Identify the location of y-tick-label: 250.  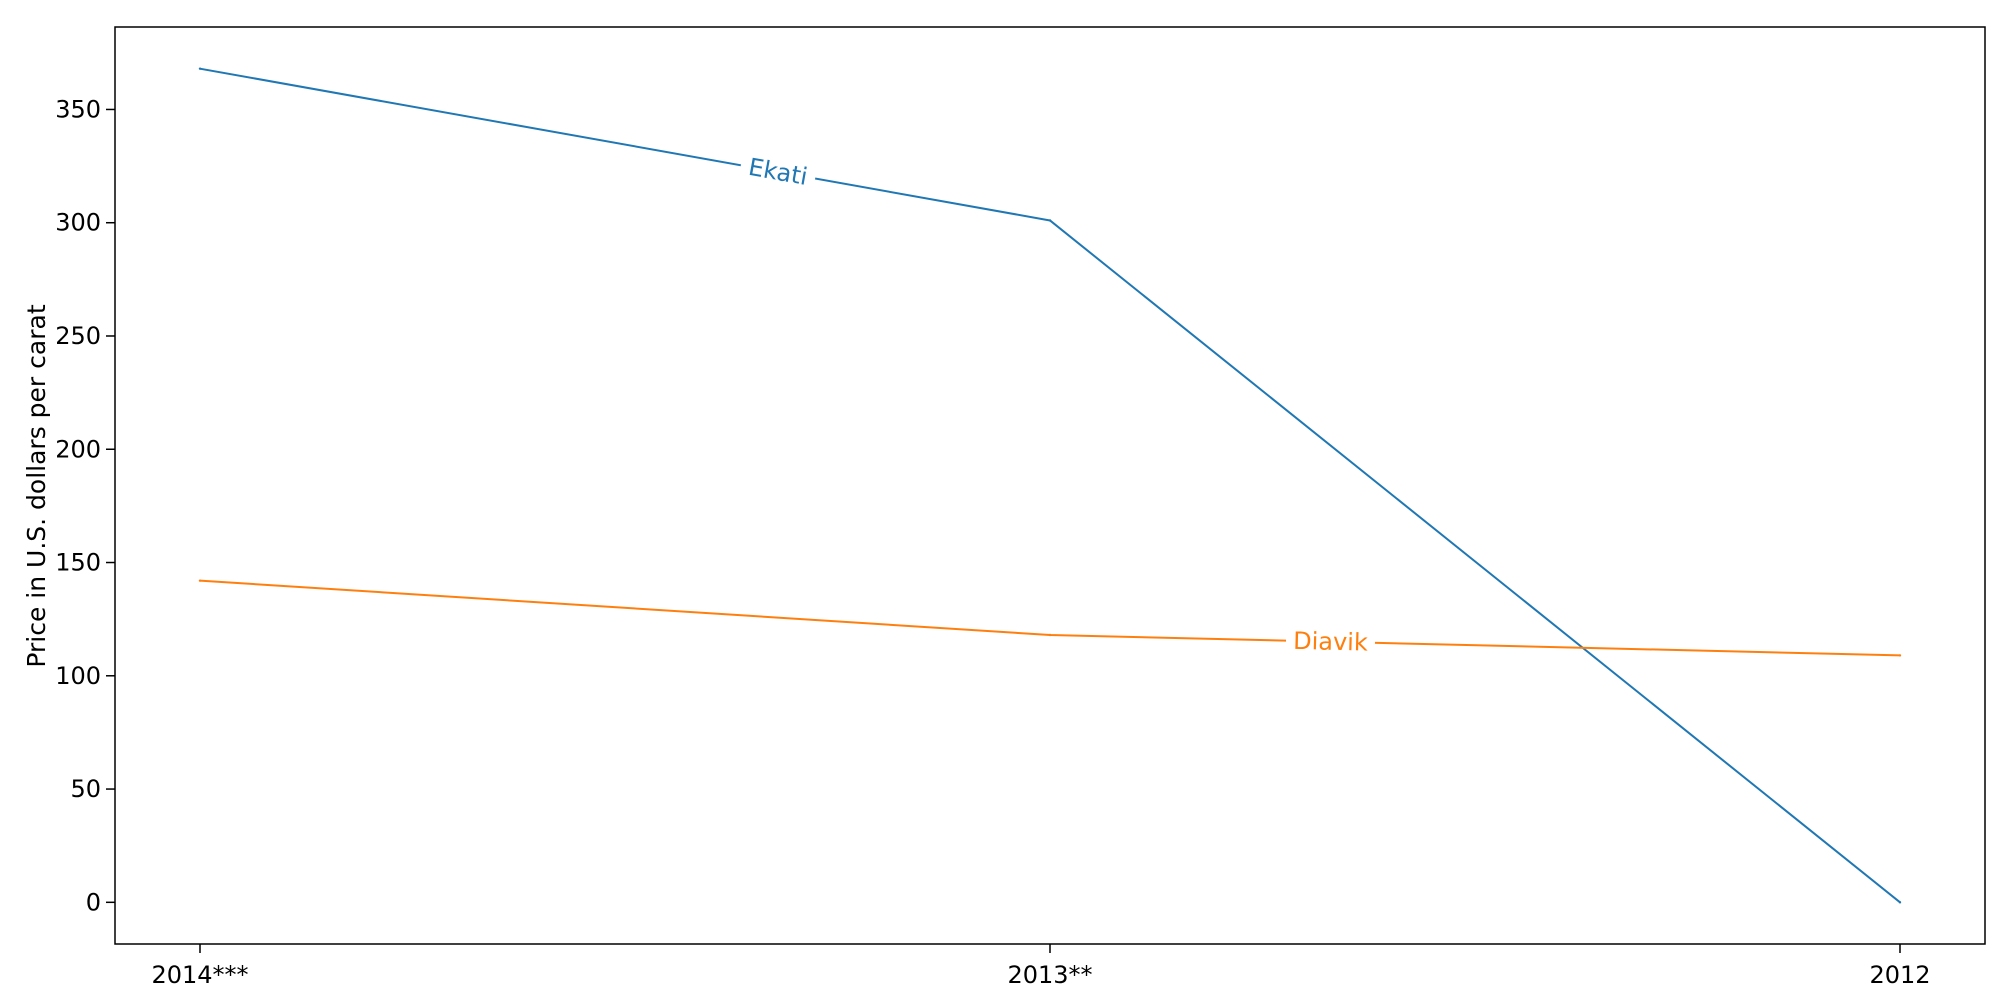
(78, 336).